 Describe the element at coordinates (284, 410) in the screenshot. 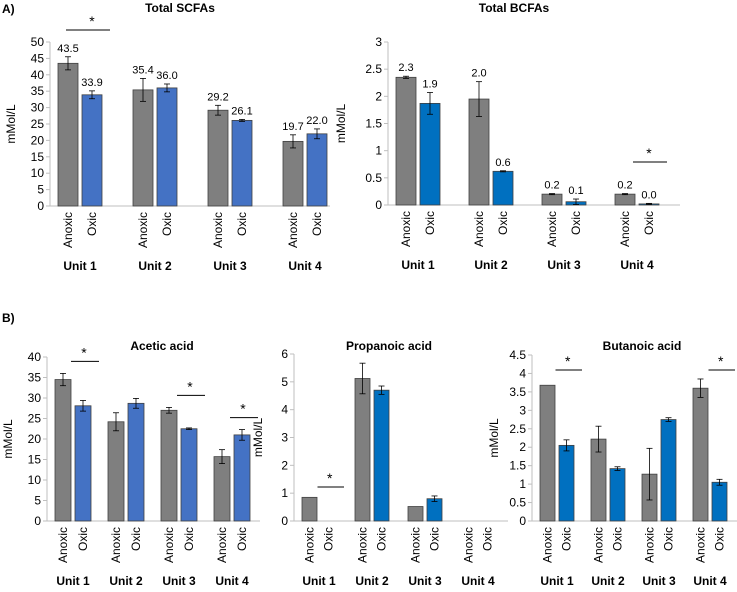

I see `propanoic-acid-y-tick-label: 4` at that location.